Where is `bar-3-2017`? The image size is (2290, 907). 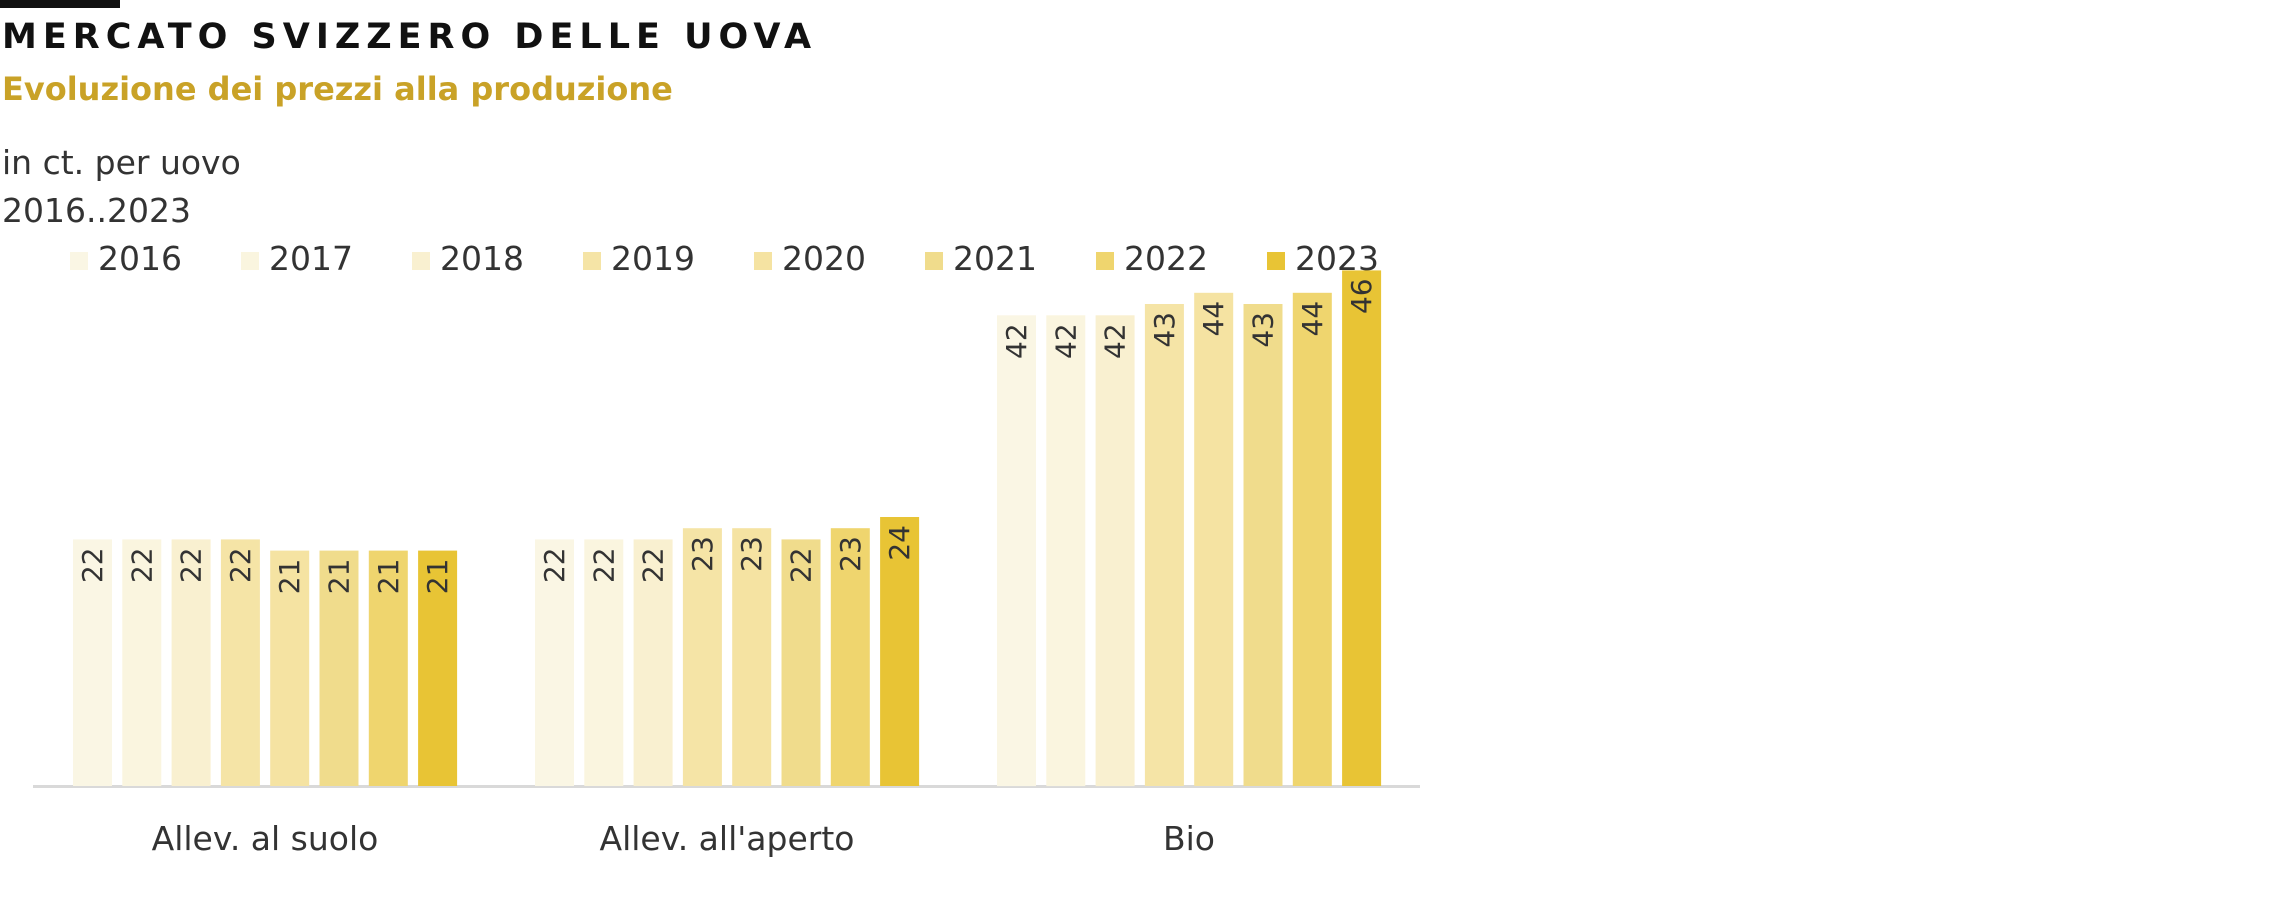 bar-3-2017 is located at coordinates (1066, 551).